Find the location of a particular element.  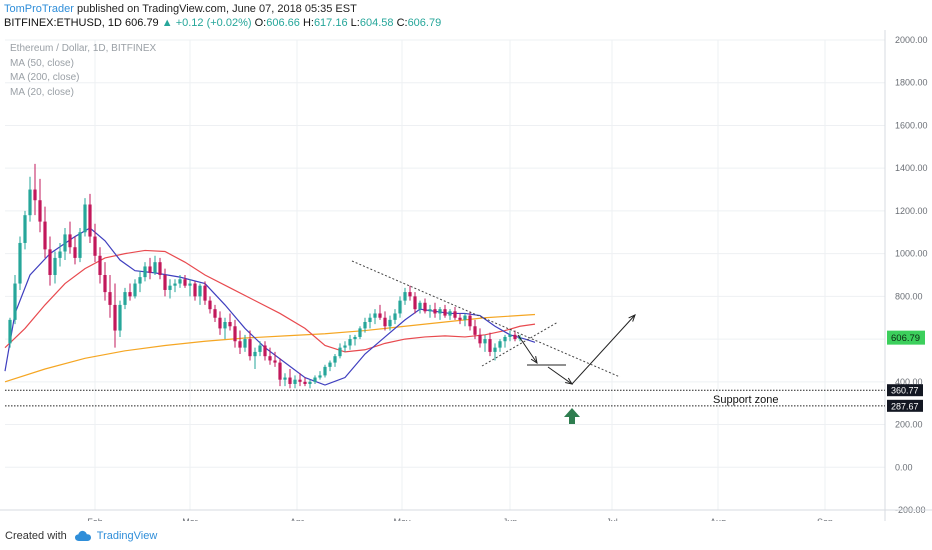

x-tick-label: Feb is located at coordinates (95, 519).